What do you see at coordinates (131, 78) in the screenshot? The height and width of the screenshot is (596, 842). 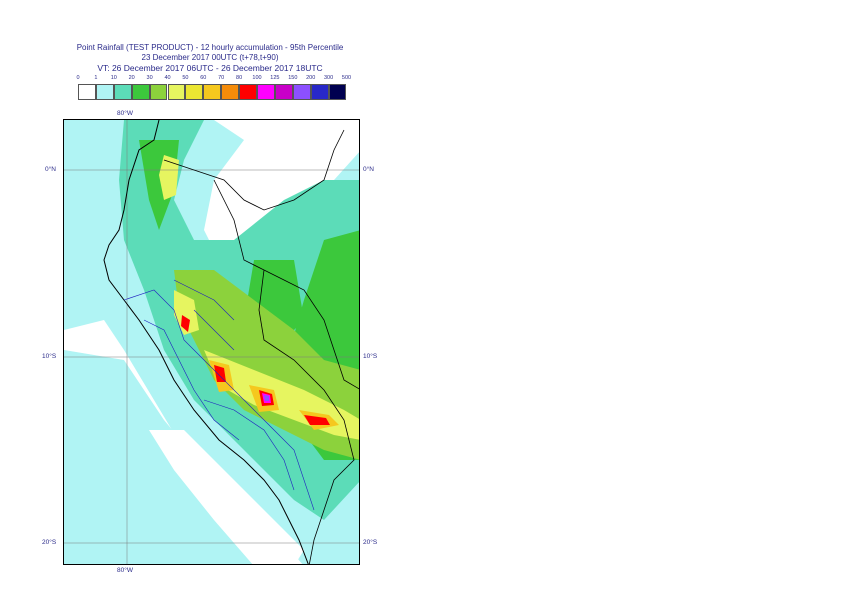 I see `colorbar-tick-label: 20` at bounding box center [131, 78].